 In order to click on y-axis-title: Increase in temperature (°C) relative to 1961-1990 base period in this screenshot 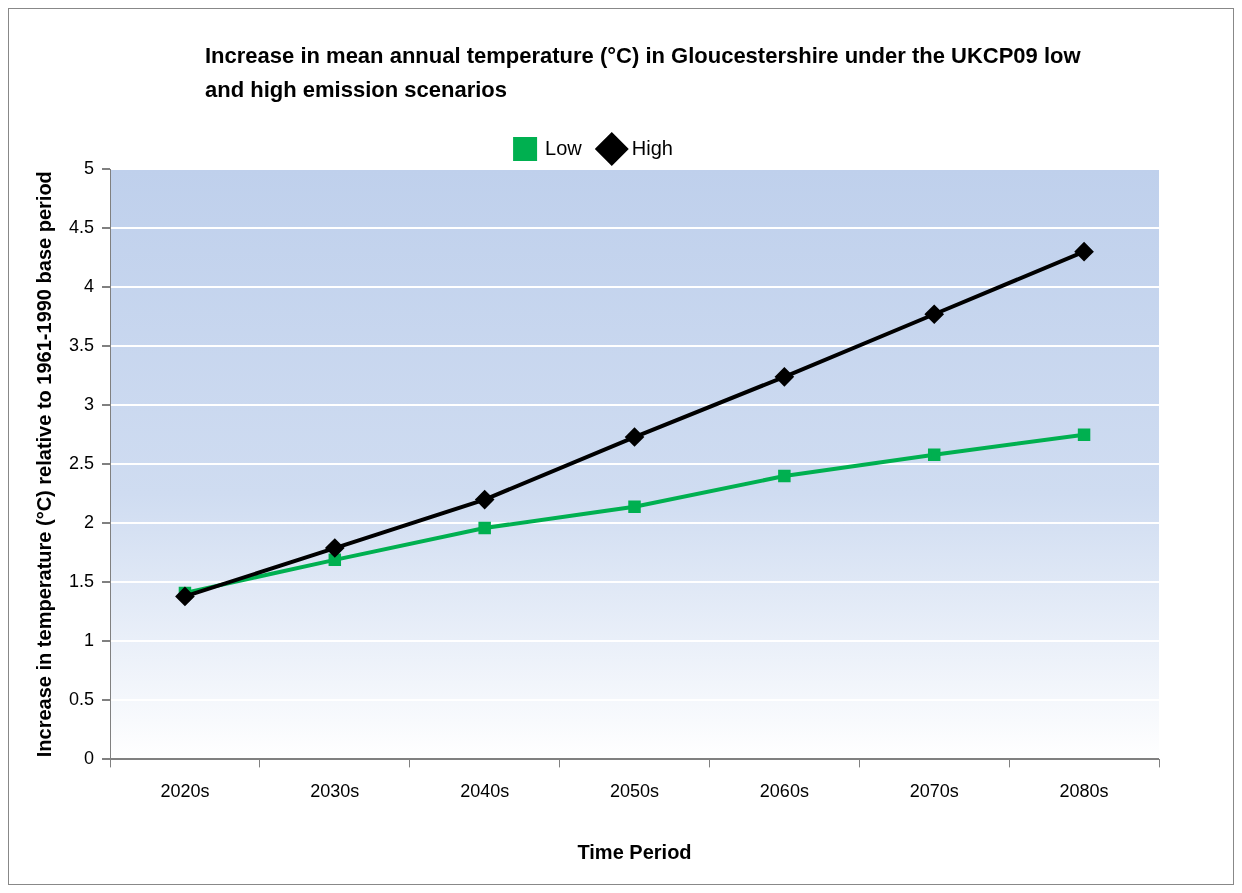, I will do `click(43, 464)`.